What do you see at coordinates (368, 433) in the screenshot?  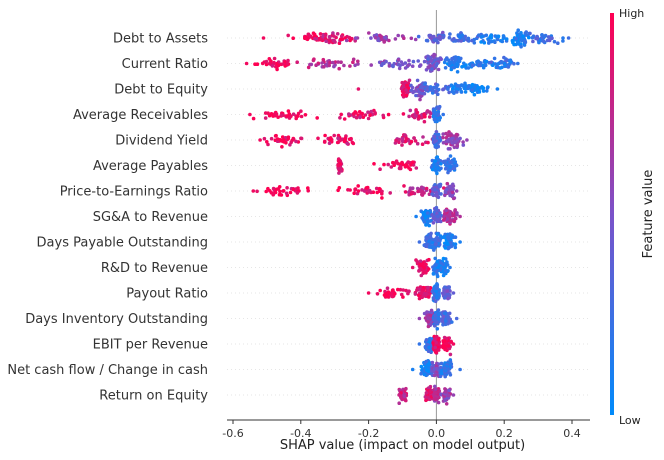 I see `x-tick-label: -0.2` at bounding box center [368, 433].